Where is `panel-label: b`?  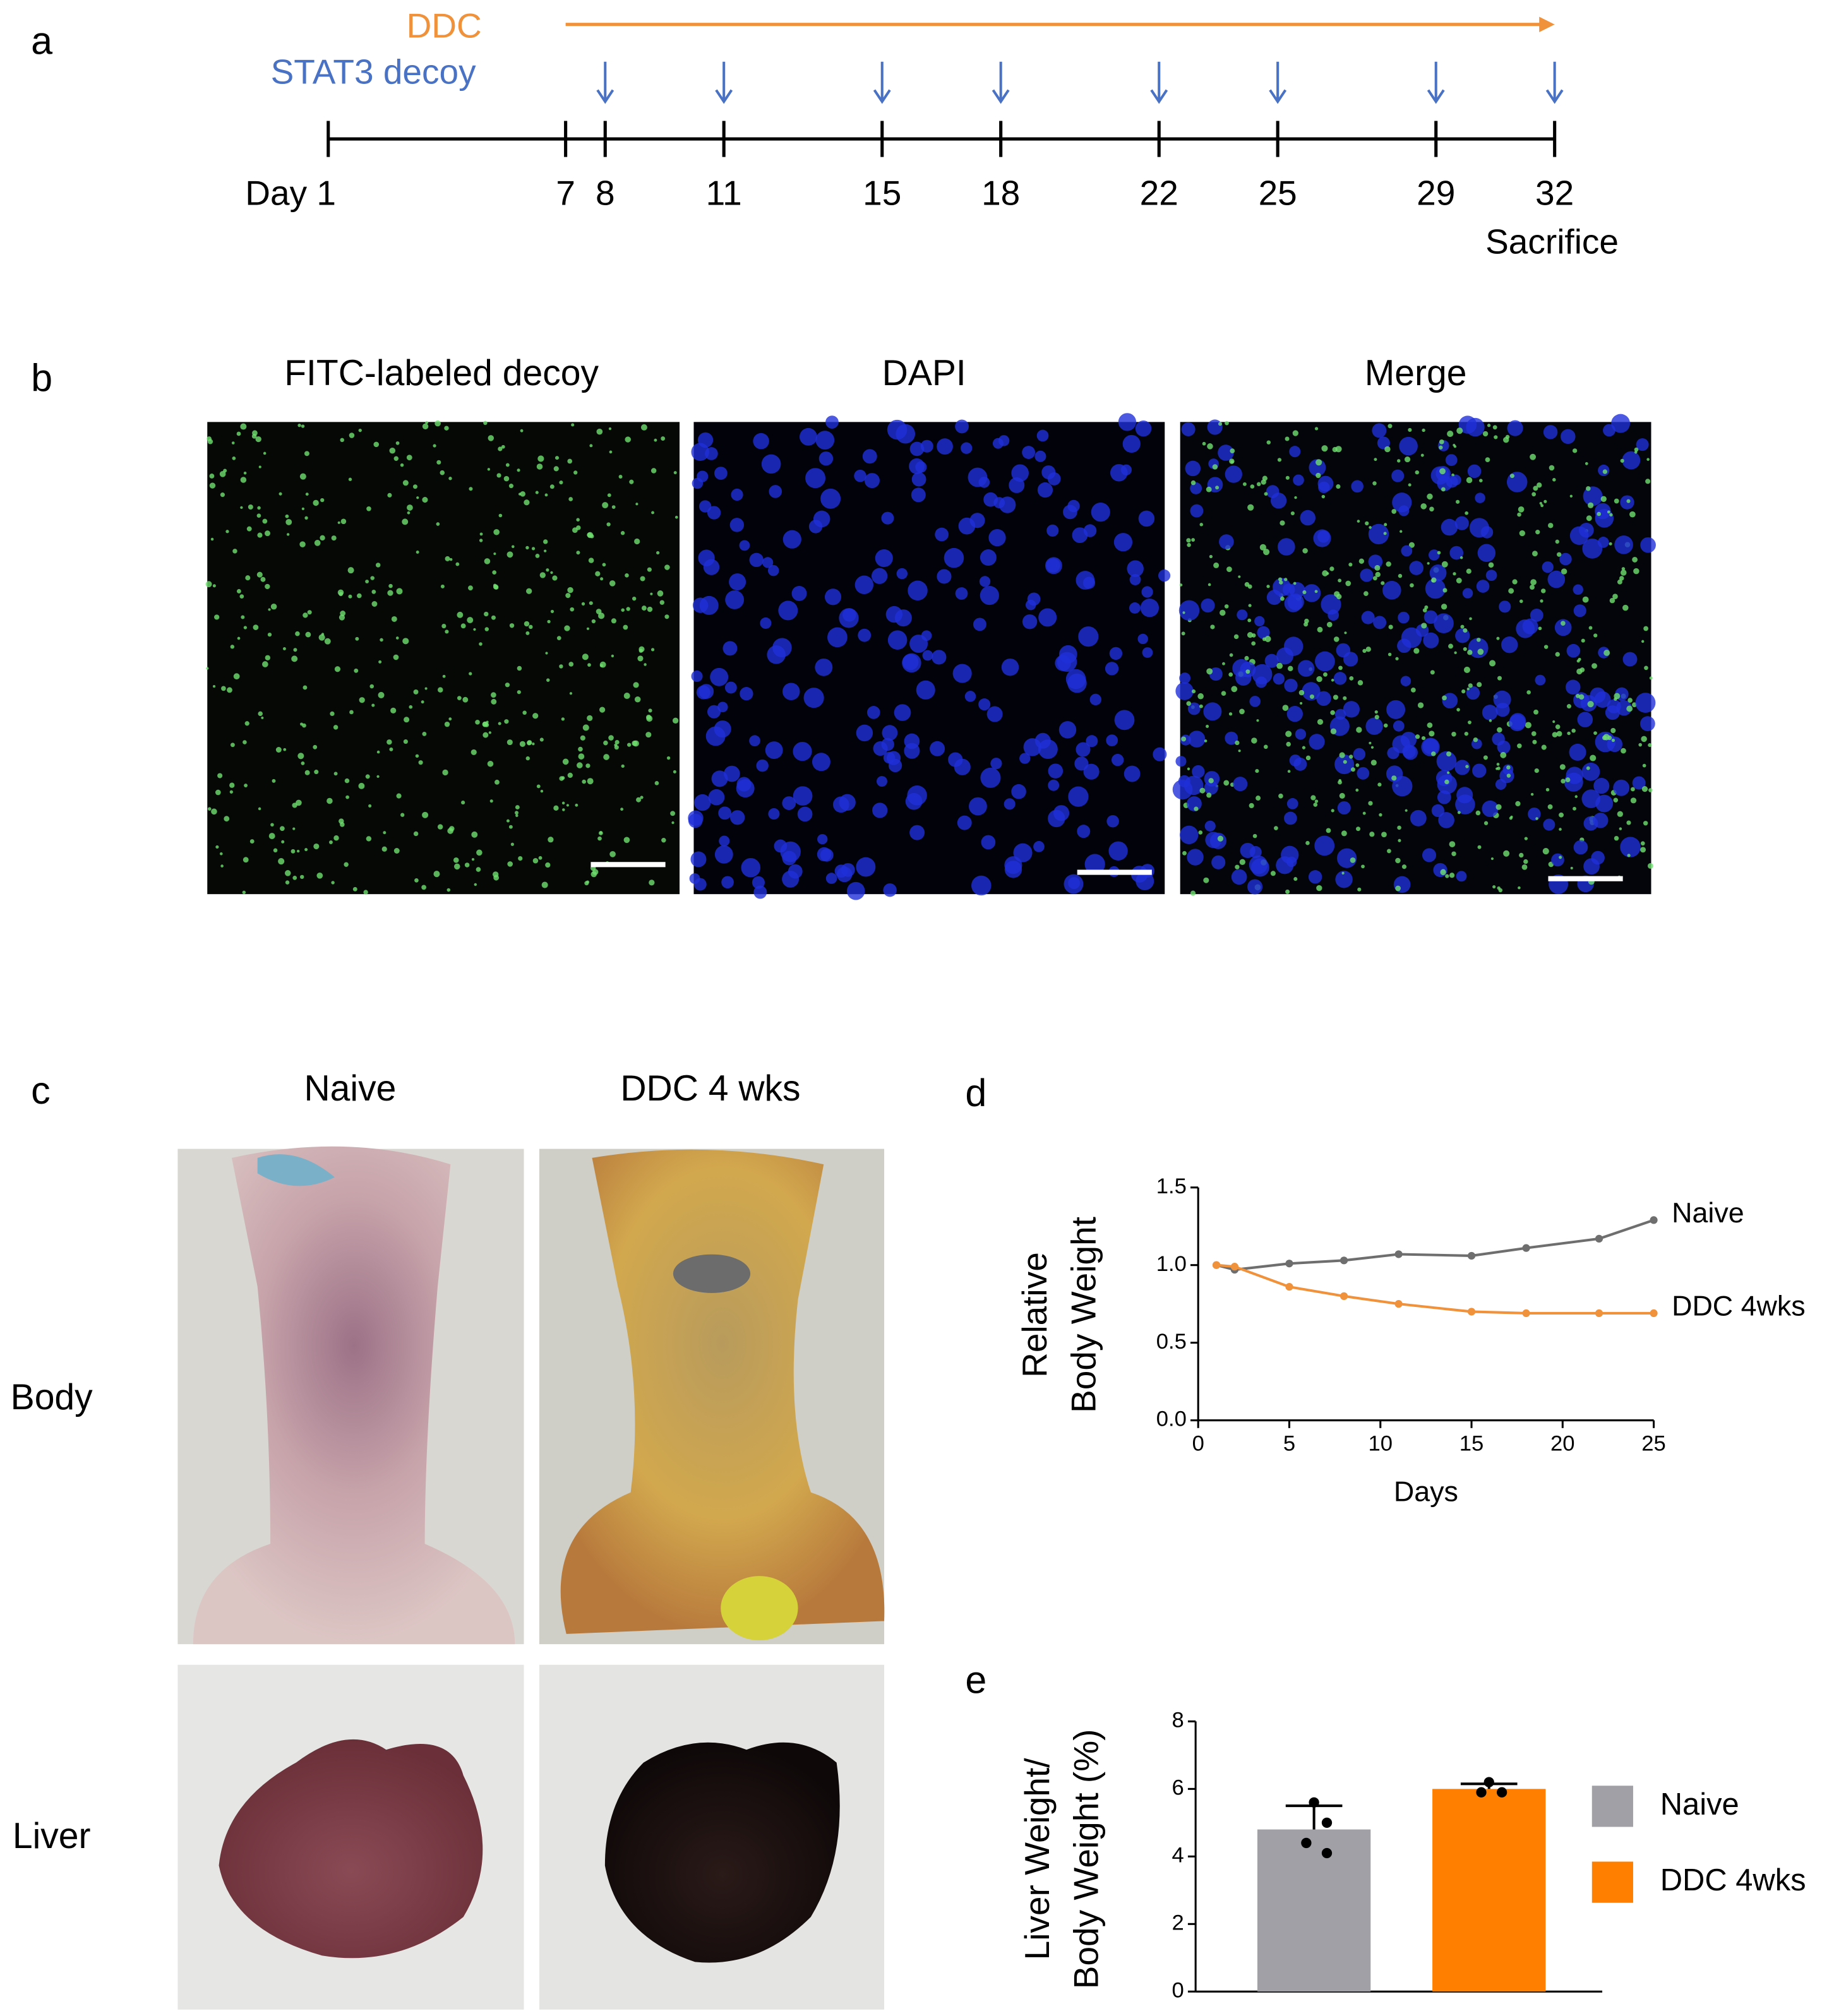 panel-label: b is located at coordinates (41, 377).